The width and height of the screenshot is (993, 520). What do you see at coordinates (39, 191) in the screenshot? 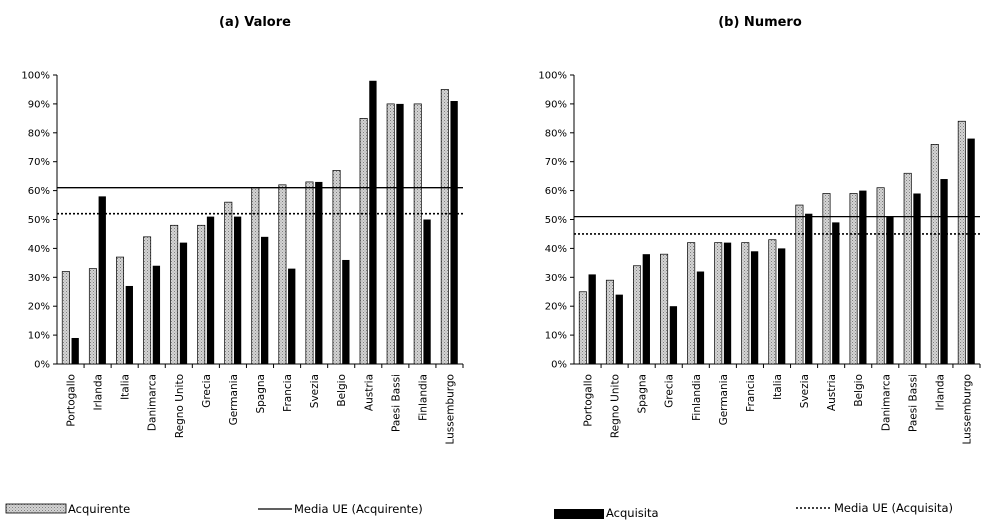
I see `y-tick-label: 60%` at bounding box center [39, 191].